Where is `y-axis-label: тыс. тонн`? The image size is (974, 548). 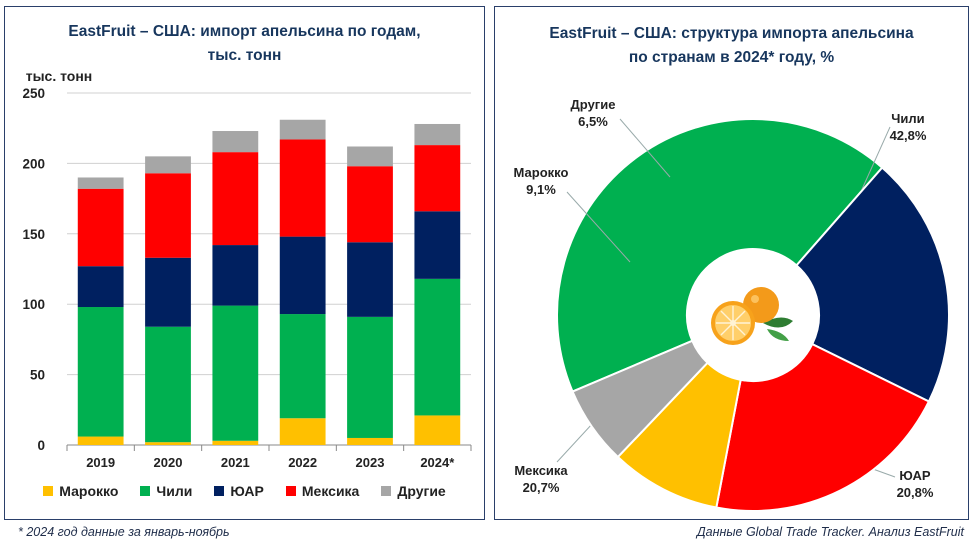
y-axis-label: тыс. тонн is located at coordinates (59, 76).